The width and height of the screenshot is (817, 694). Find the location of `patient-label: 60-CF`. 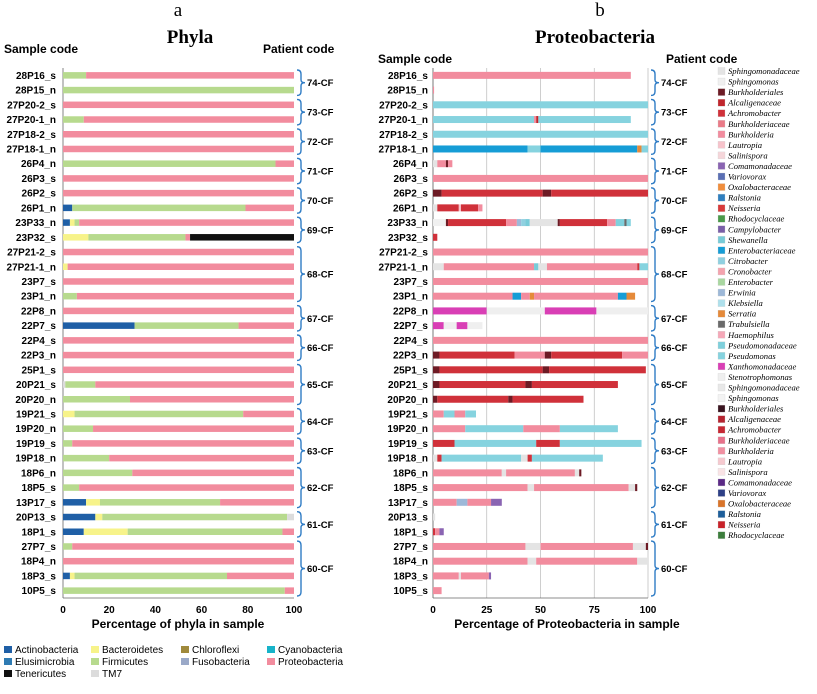

patient-label: 60-CF is located at coordinates (320, 569).